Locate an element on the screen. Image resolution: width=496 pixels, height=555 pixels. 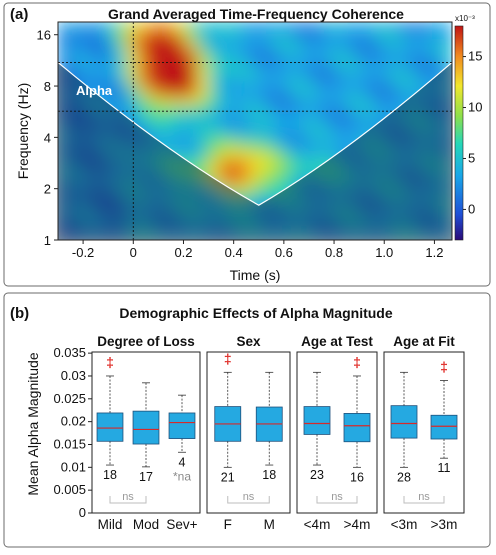
panel-a-title: Grand Averaged Time-Frequency Coherence is located at coordinates (256, 14).